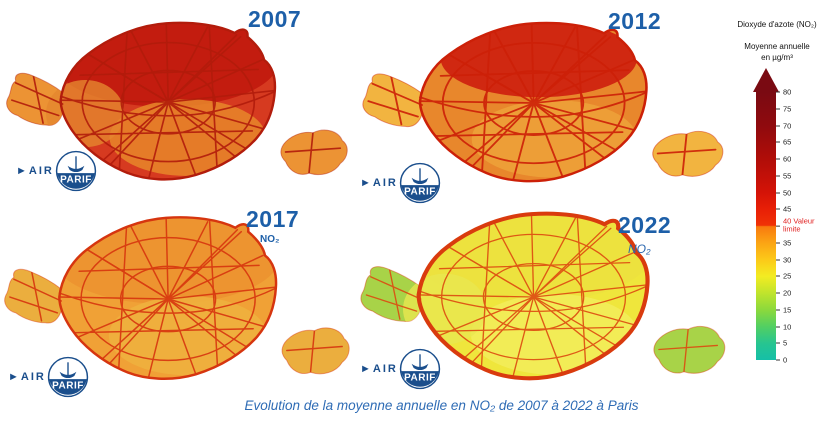 Image resolution: width=823 pixels, height=426 pixels. What do you see at coordinates (777, 57) in the screenshot?
I see `legend-unit: en µg/m³` at bounding box center [777, 57].